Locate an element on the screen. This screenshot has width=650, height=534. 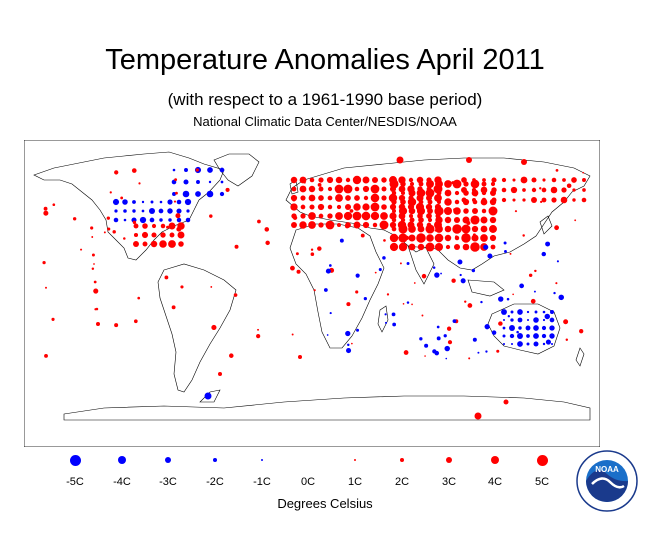
legend-label: 0C is located at coordinates (308, 482).